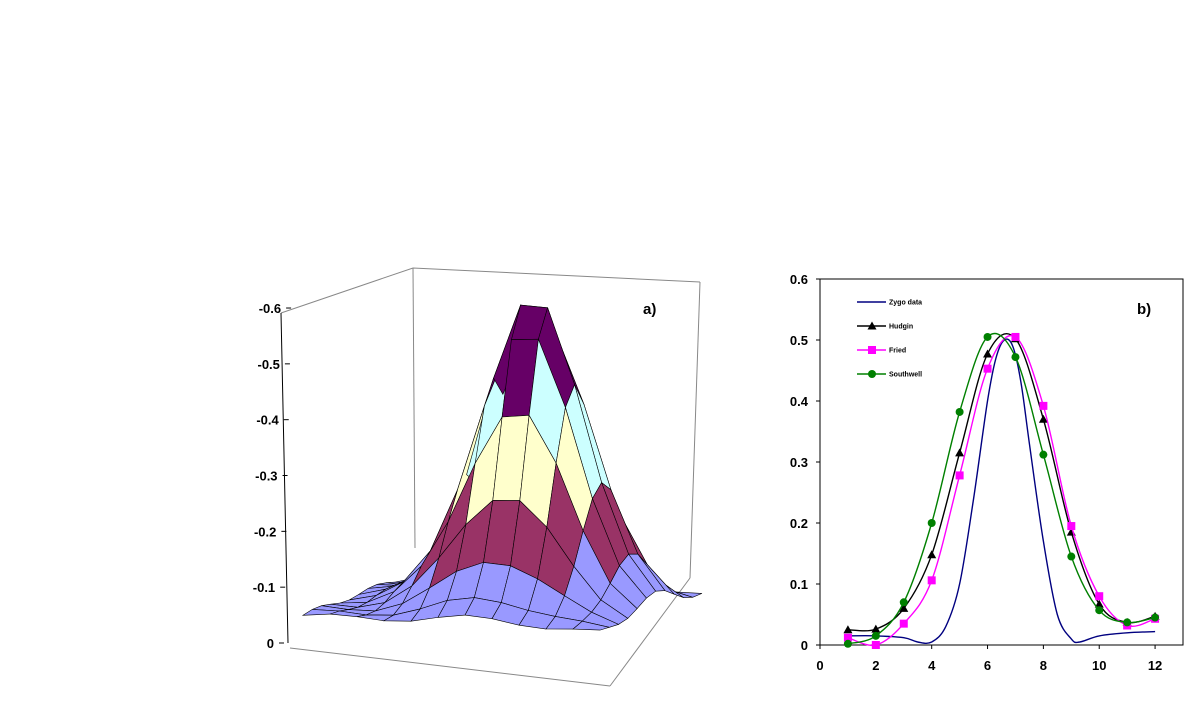 This screenshot has width=1200, height=711. I want to click on series-fried: Fried, so click(1001, 490).